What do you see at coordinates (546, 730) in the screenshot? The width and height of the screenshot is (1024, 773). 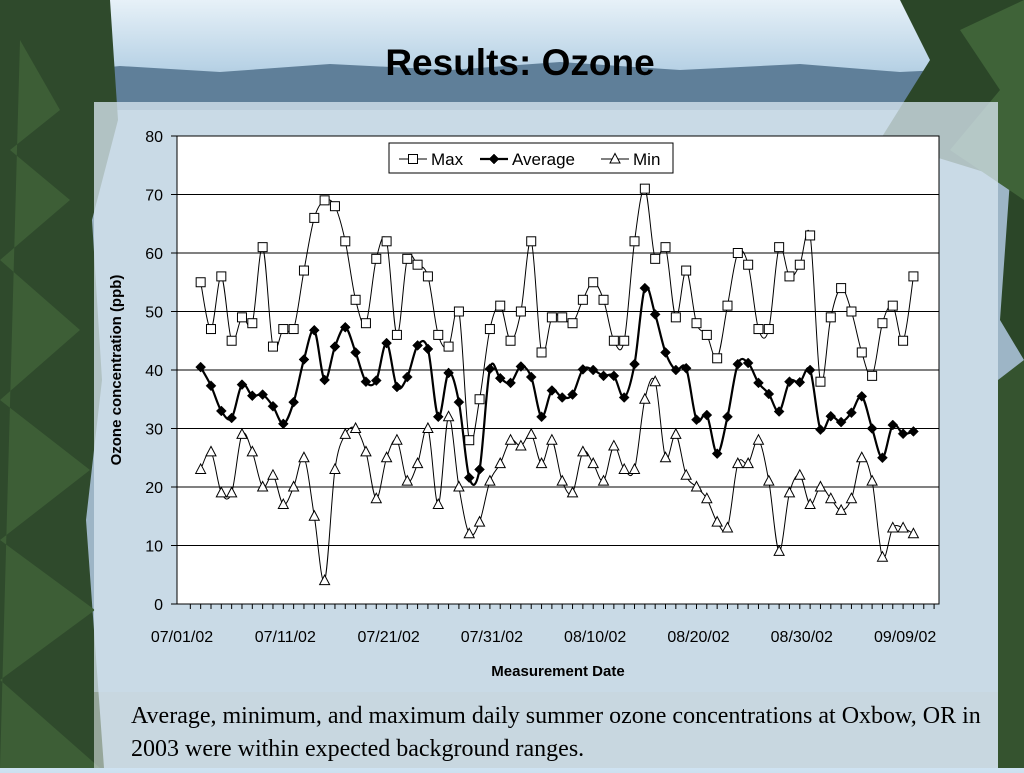 I see `caption-band` at bounding box center [546, 730].